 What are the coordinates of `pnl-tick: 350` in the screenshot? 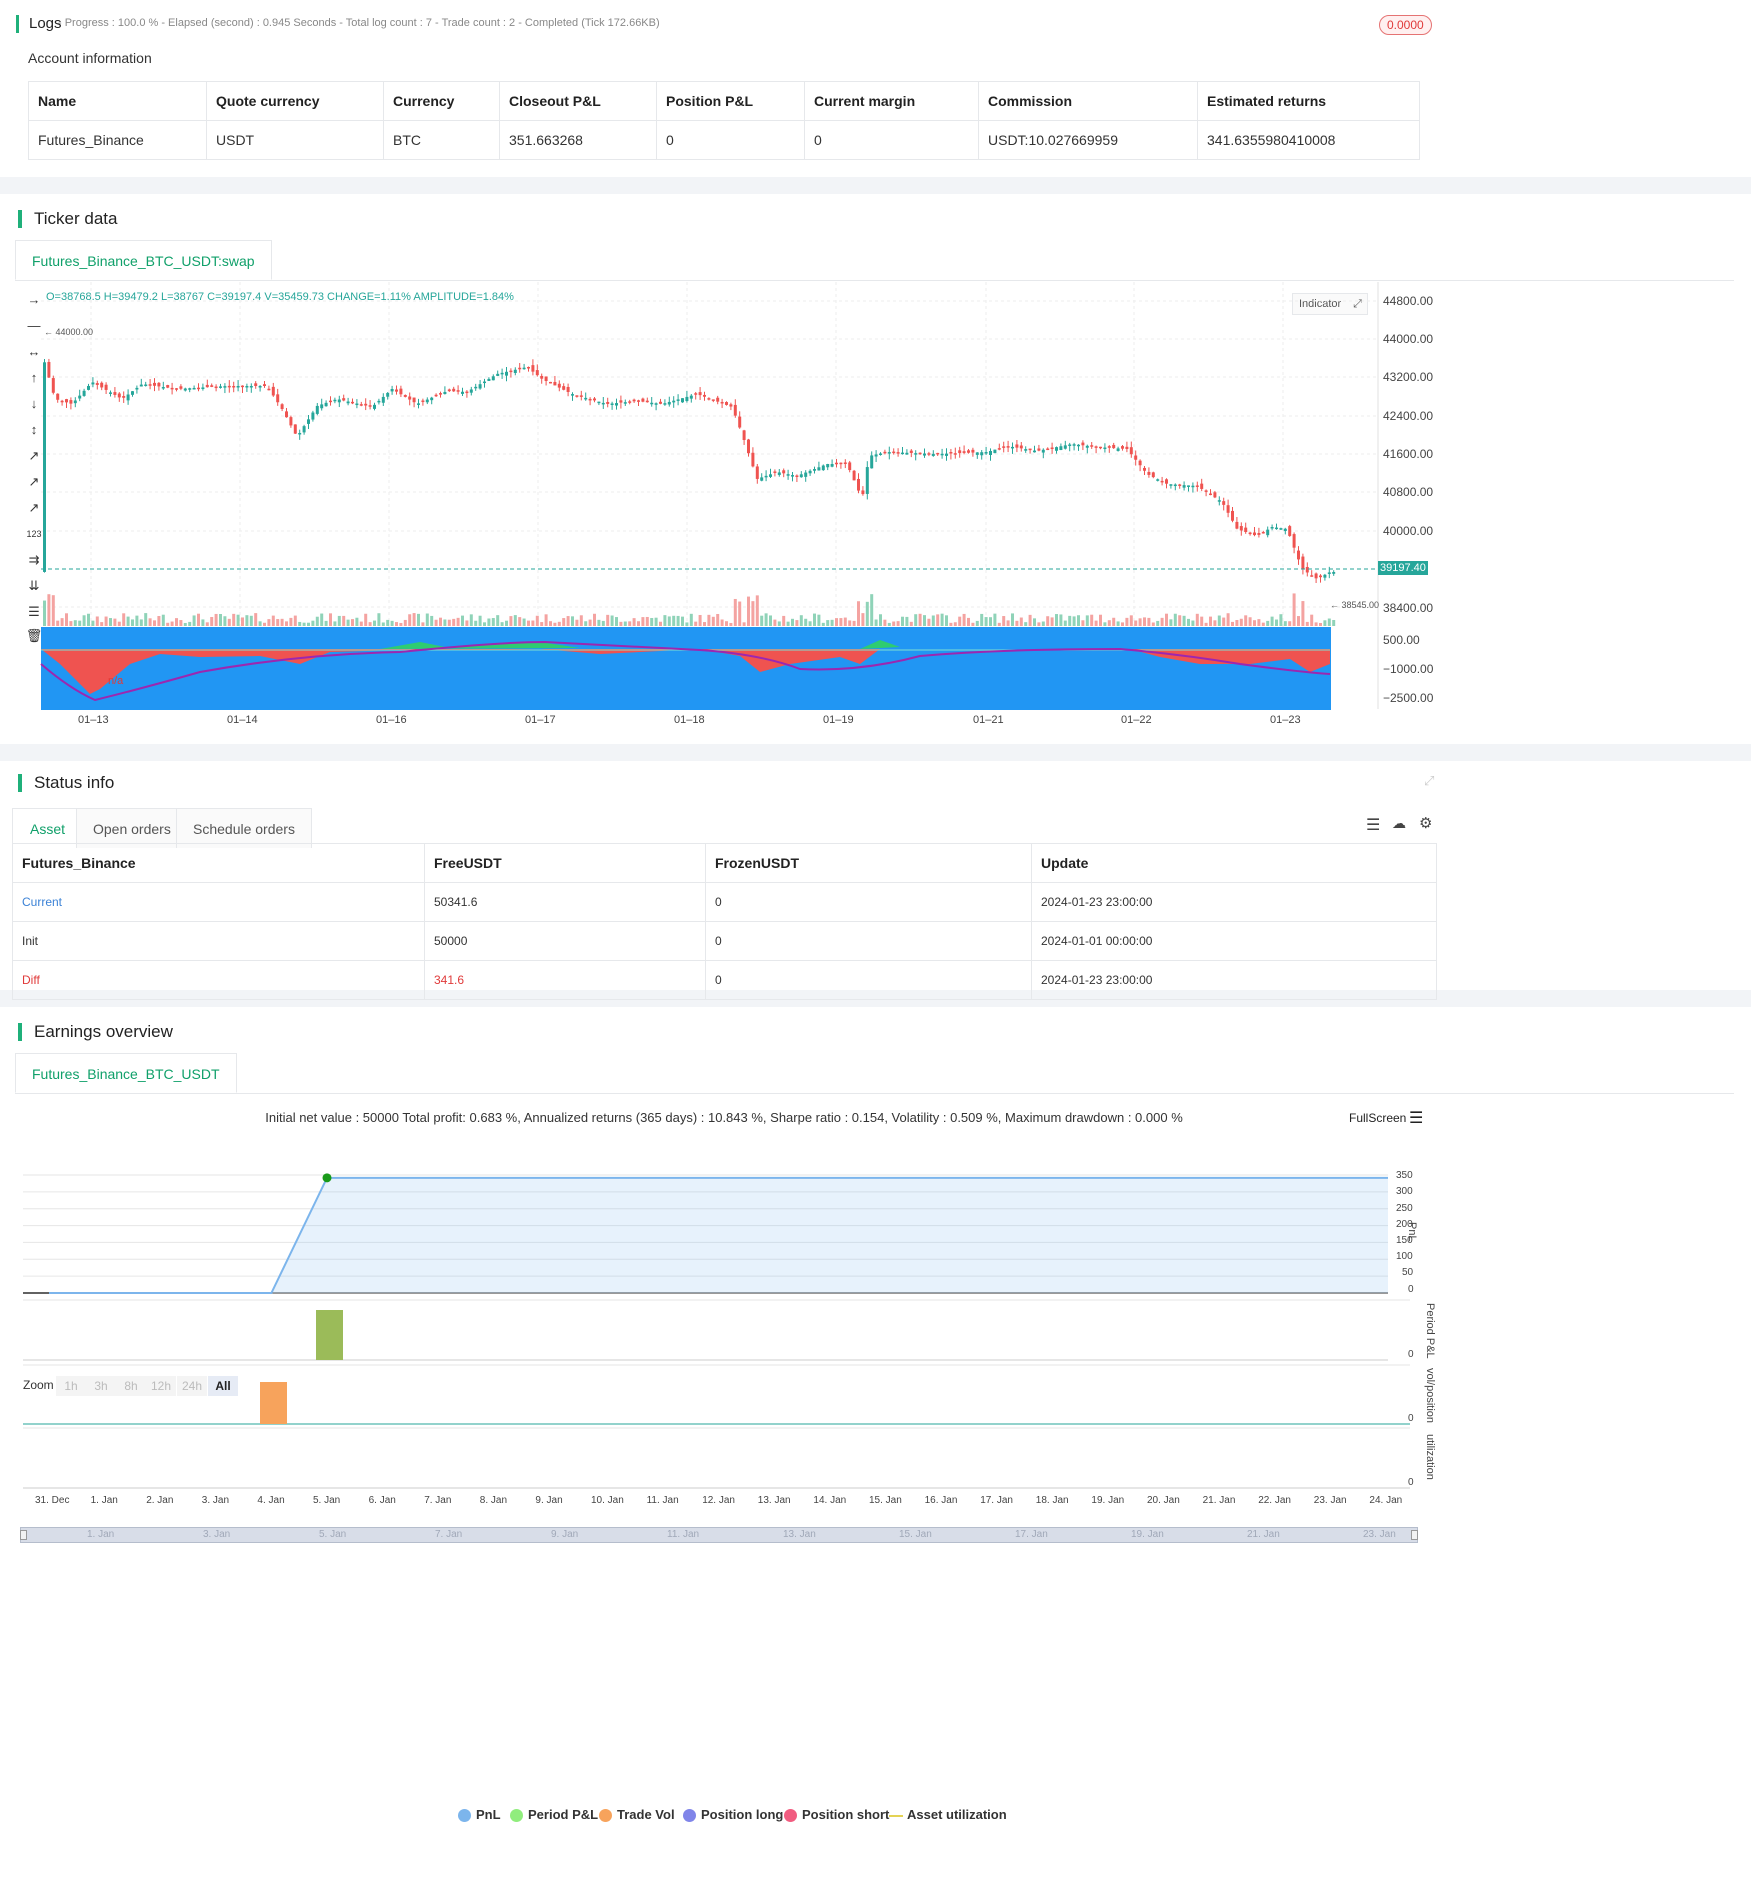 It's located at (1404, 1175).